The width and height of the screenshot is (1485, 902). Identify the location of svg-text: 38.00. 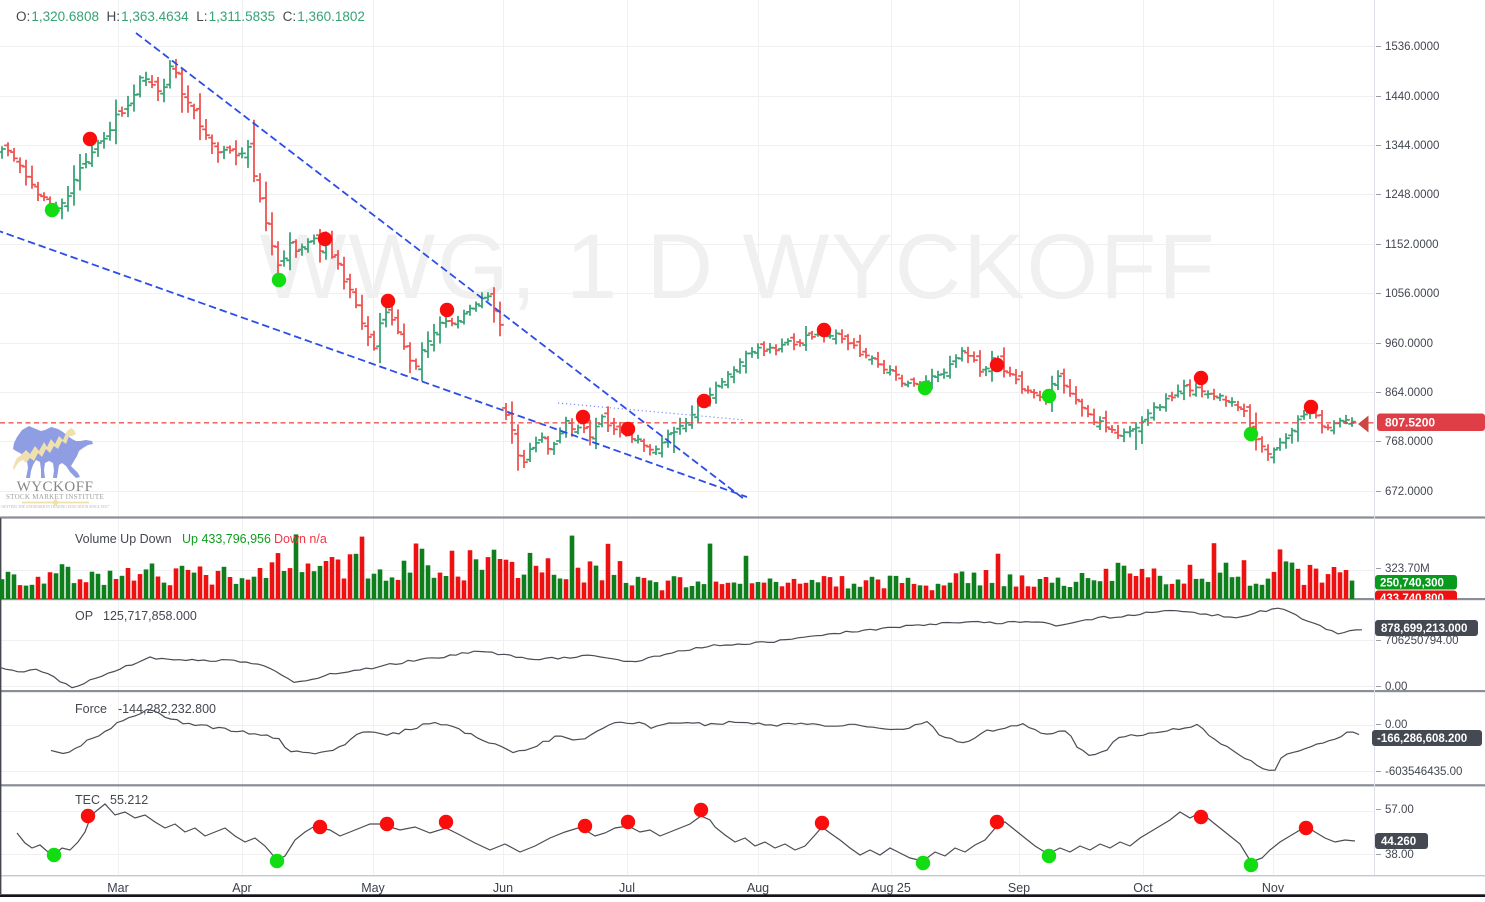
(1399, 855).